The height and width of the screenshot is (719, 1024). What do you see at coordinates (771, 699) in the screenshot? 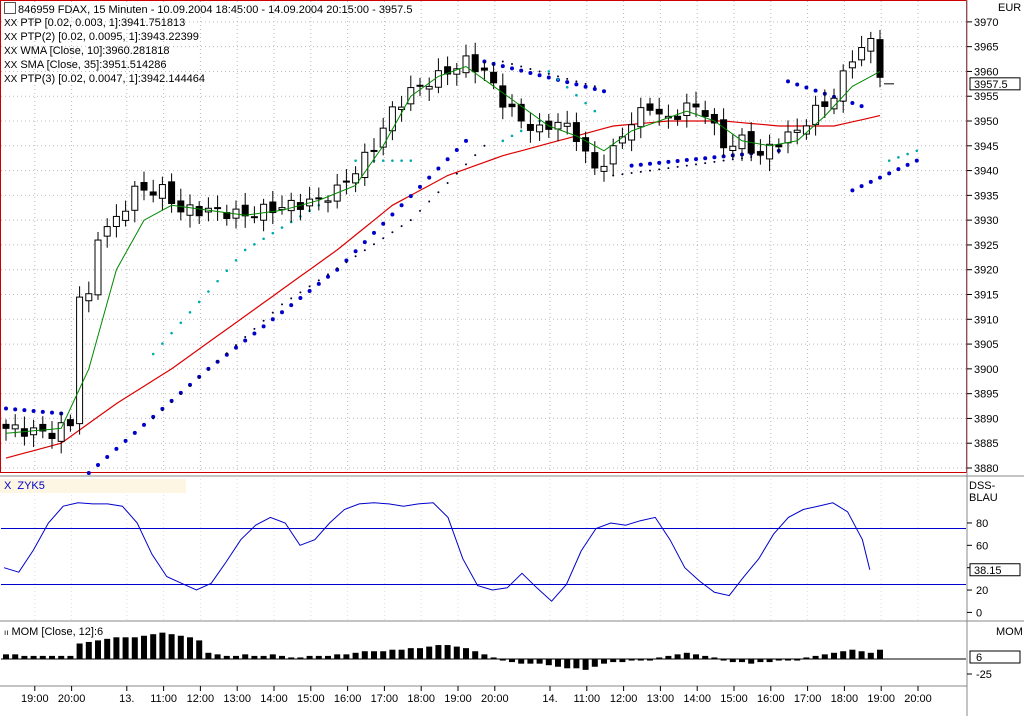
I see `time-tick-label: 16:00` at bounding box center [771, 699].